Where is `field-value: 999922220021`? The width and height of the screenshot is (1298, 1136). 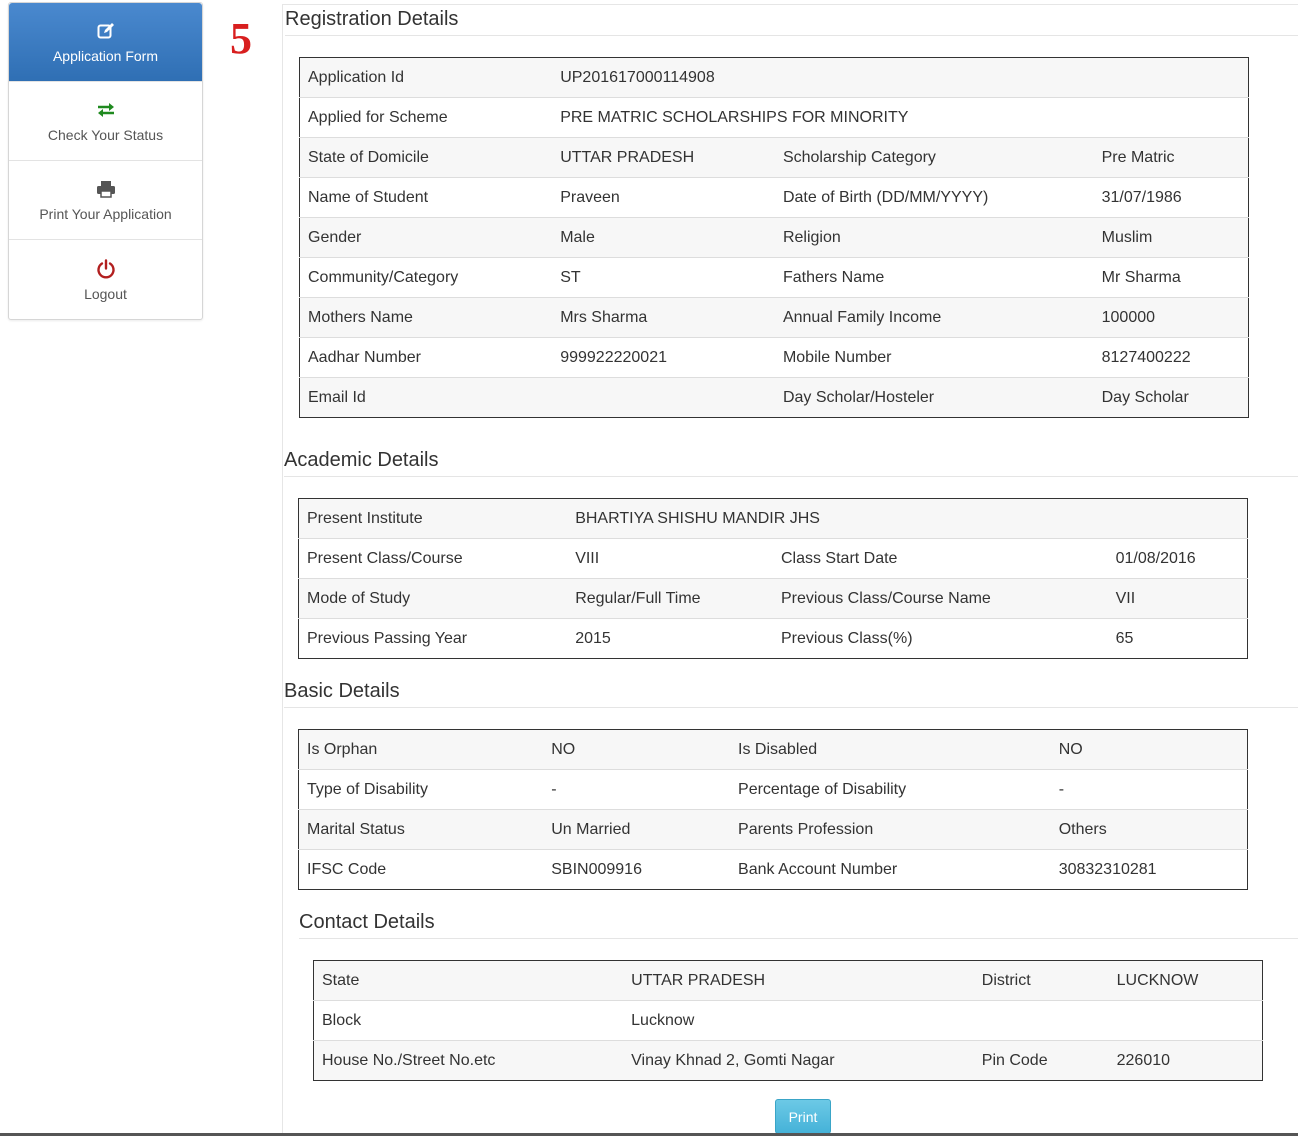 field-value: 999922220021 is located at coordinates (663, 357).